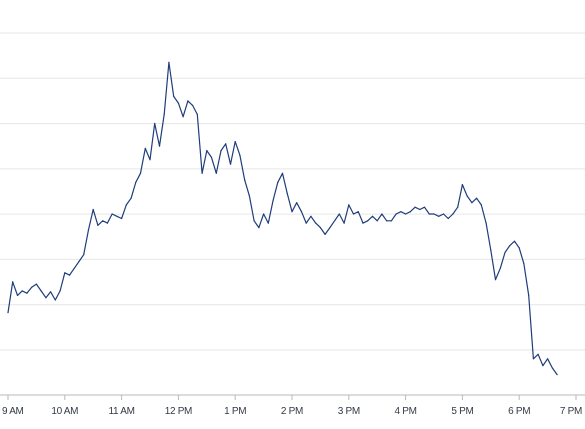 This screenshot has height=429, width=585. I want to click on x-tick-label: 9 AM, so click(13, 411).